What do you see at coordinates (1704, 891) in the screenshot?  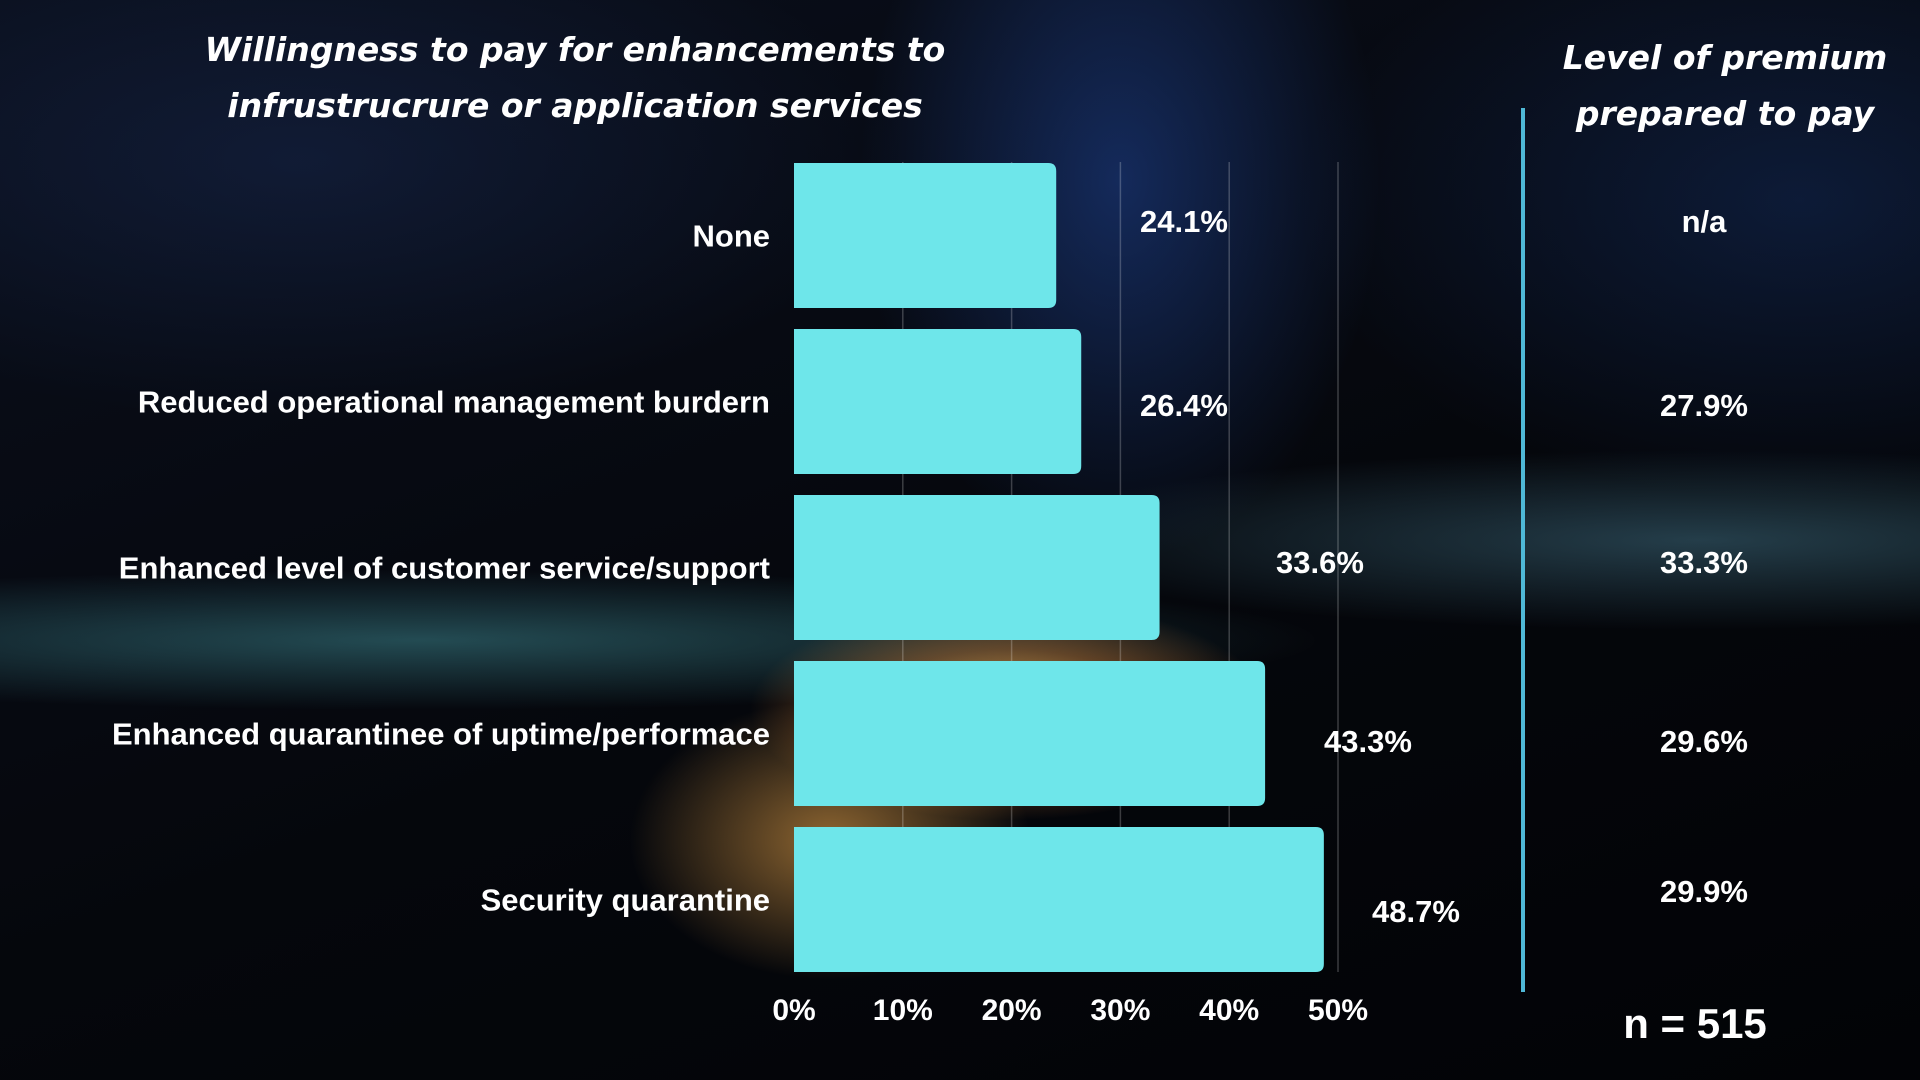 I see `premium-value: 29.9%` at bounding box center [1704, 891].